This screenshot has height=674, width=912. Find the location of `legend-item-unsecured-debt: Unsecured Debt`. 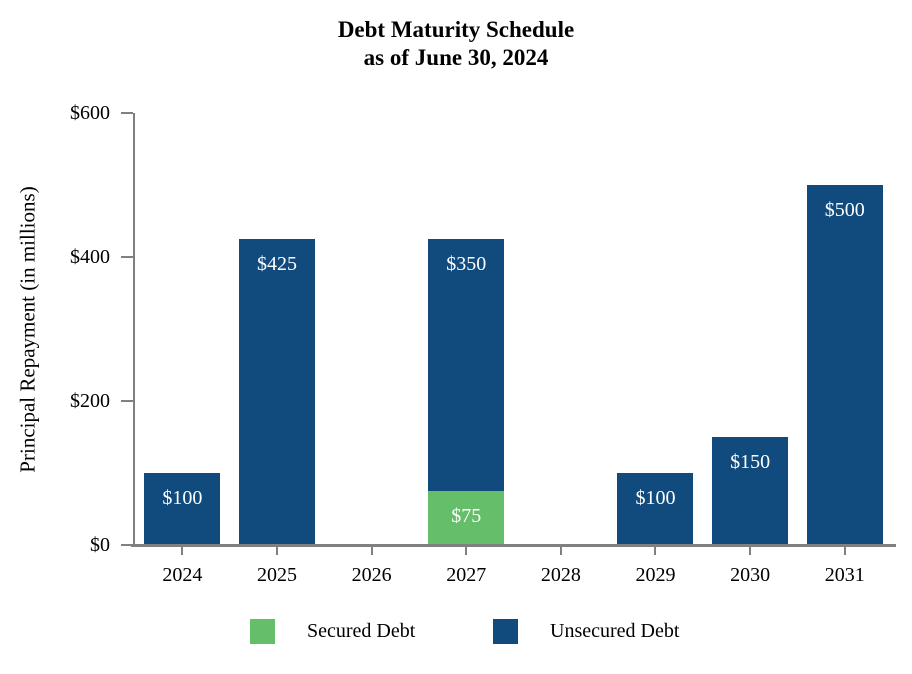

legend-item-unsecured-debt: Unsecured Debt is located at coordinates (586, 631).